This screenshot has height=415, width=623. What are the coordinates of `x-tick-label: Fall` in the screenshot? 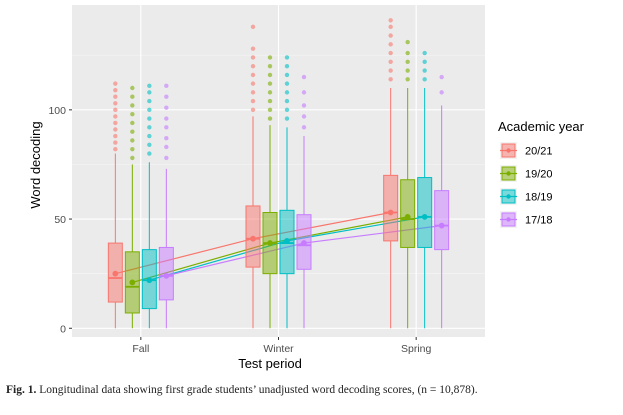 It's located at (140, 349).